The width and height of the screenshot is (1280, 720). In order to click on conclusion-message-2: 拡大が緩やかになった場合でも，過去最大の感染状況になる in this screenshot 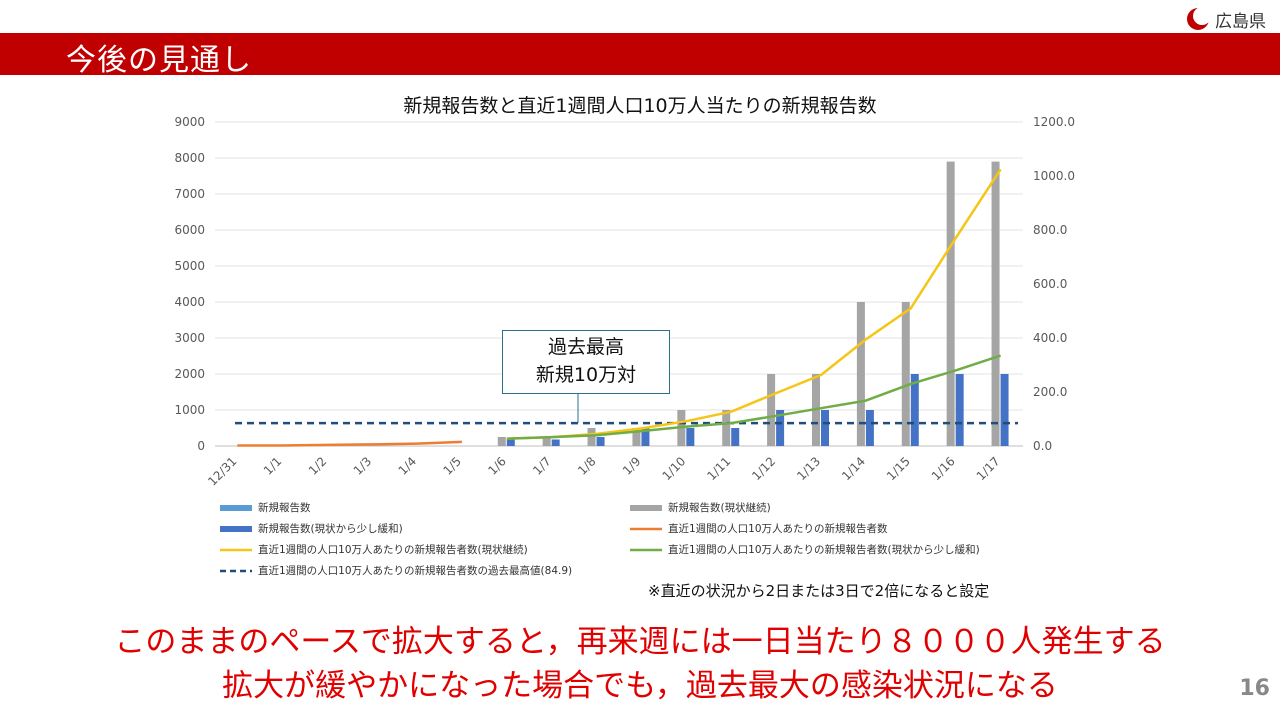, I will do `click(640, 686)`.